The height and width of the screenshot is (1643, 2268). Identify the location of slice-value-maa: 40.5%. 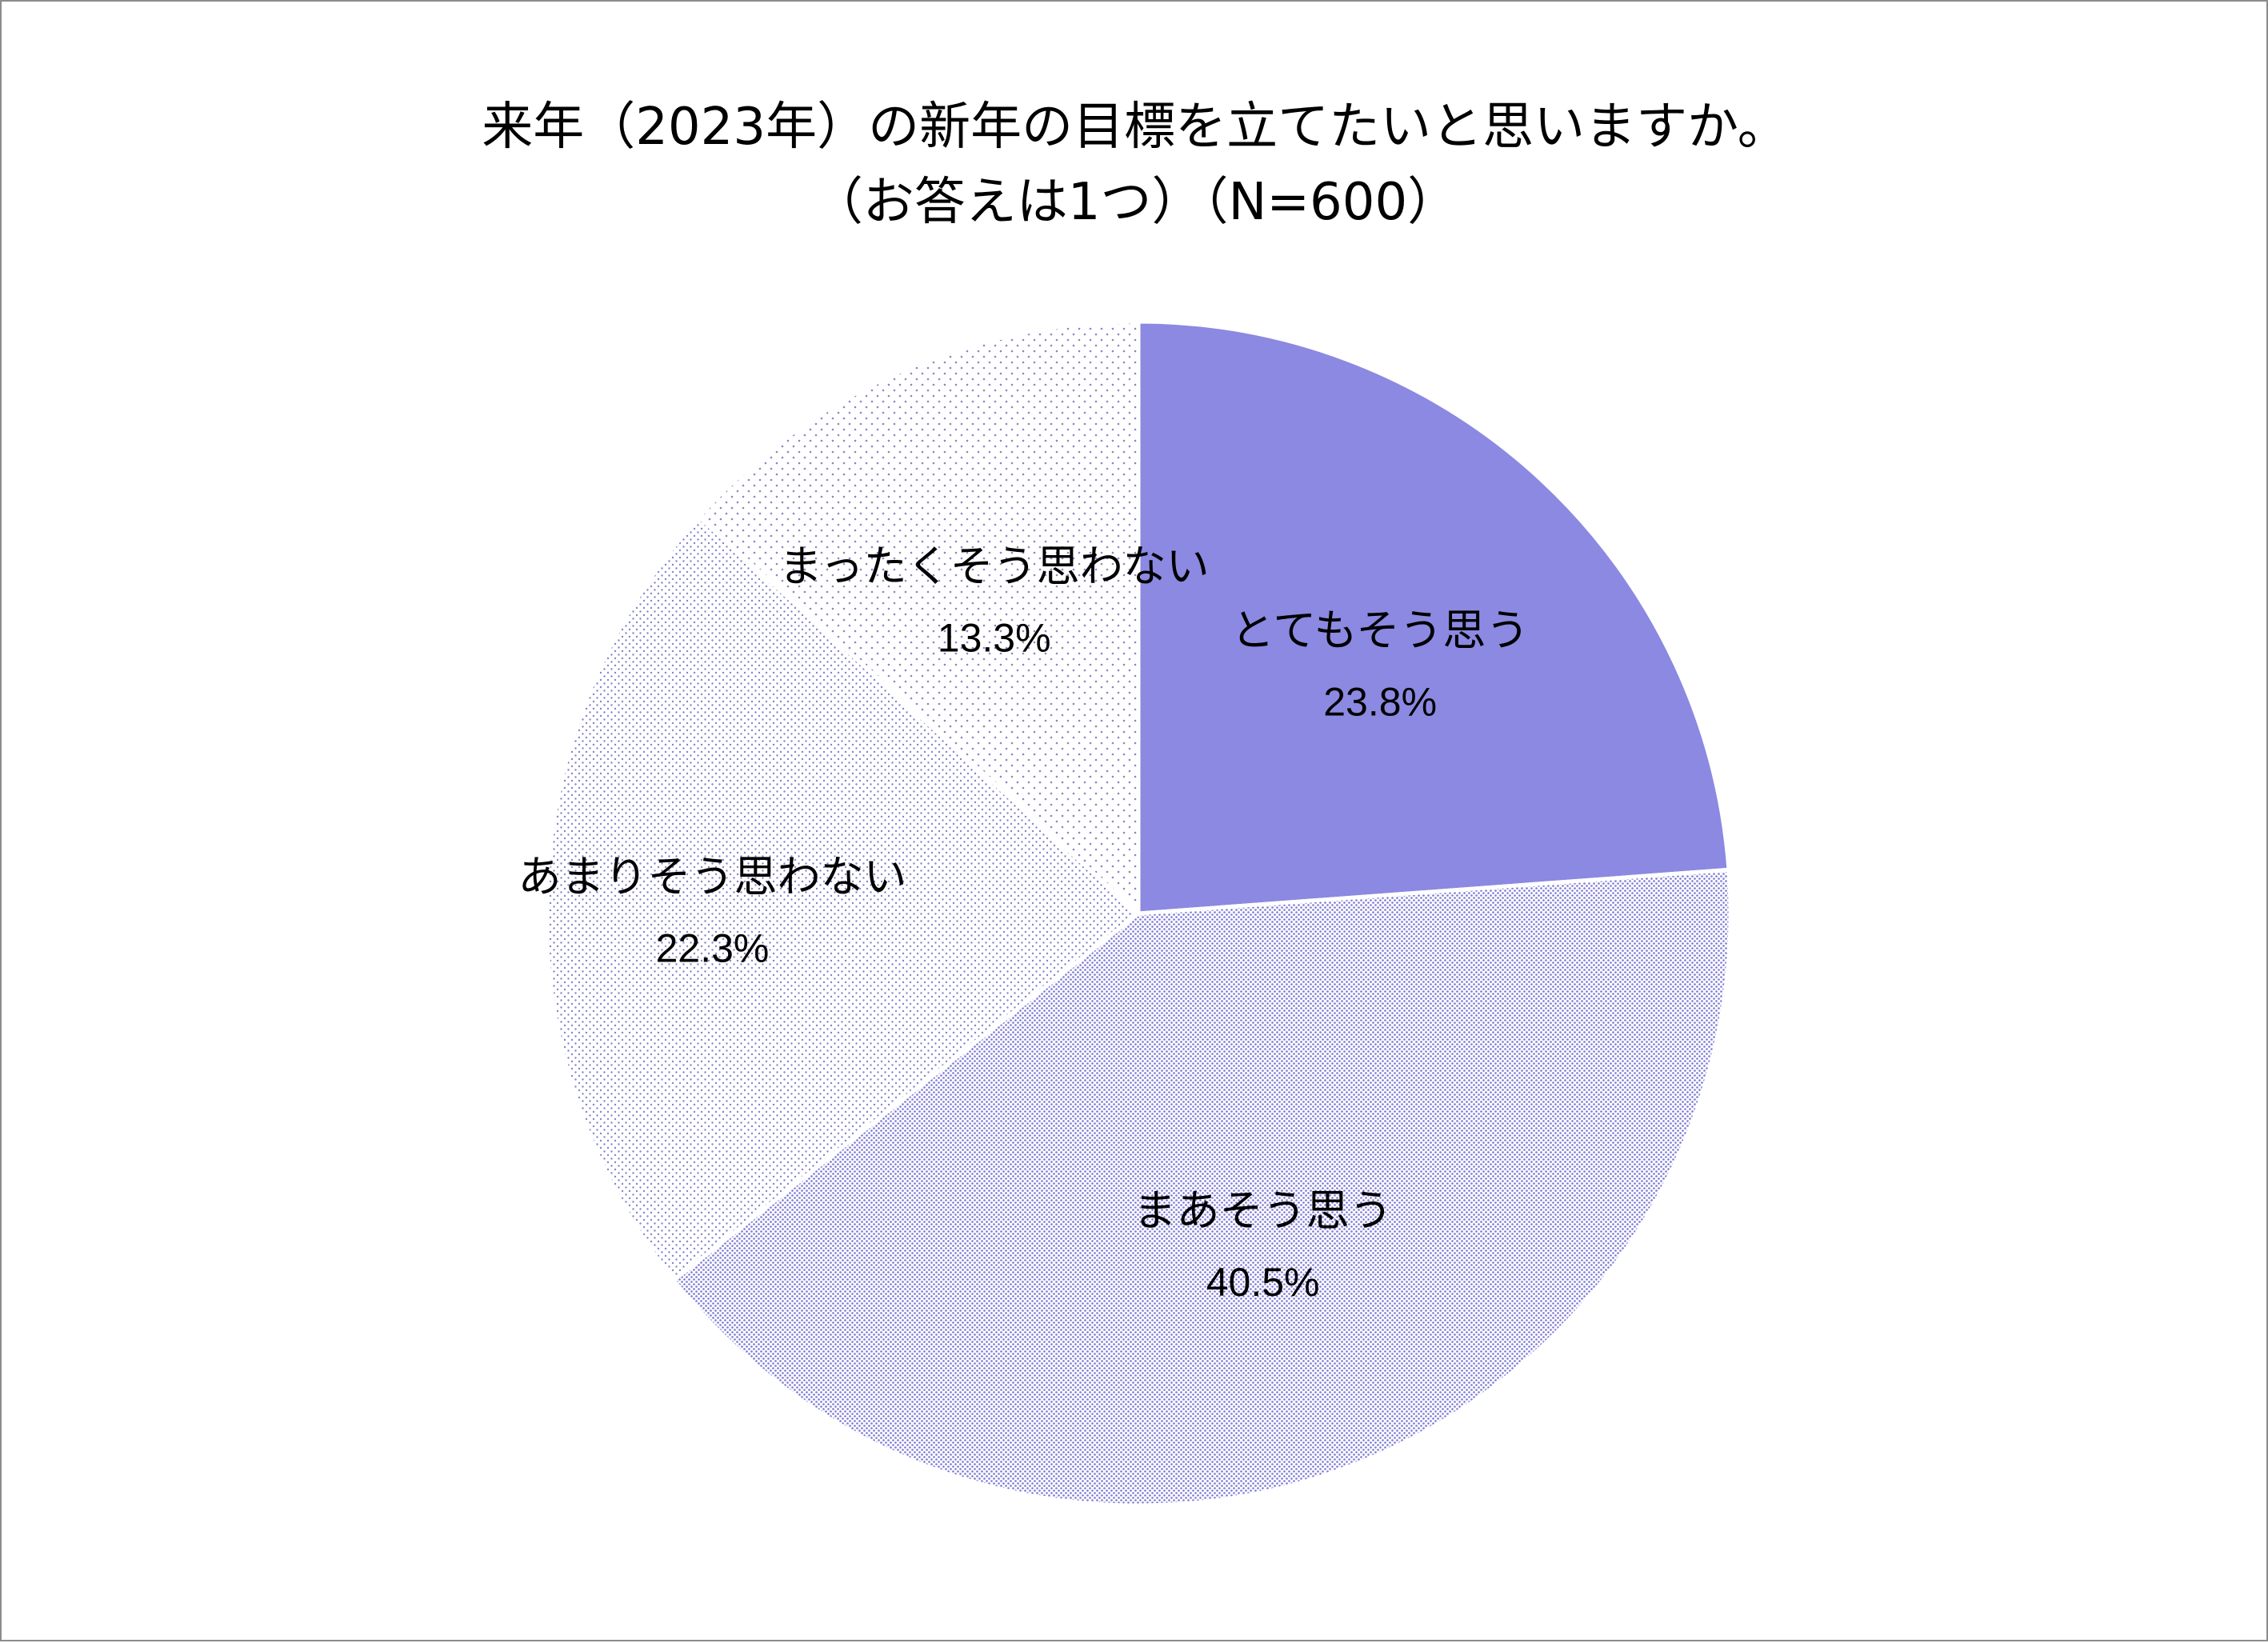
(1263, 1282).